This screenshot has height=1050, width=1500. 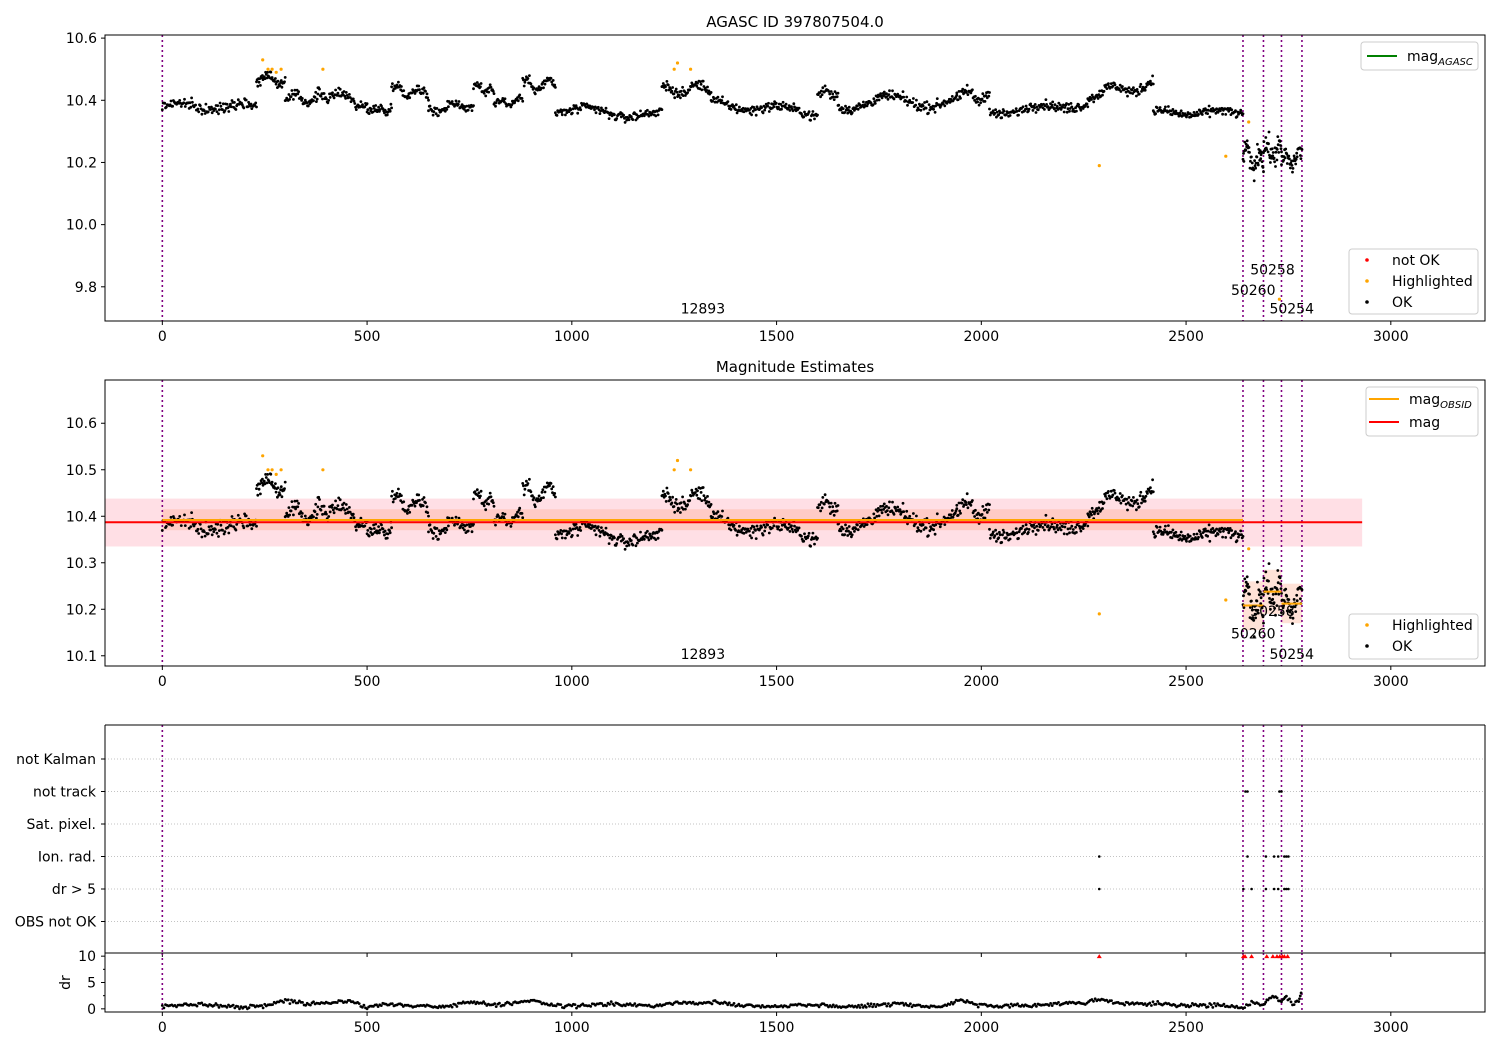 I want to click on dr-axis-label: dr, so click(x=66, y=982).